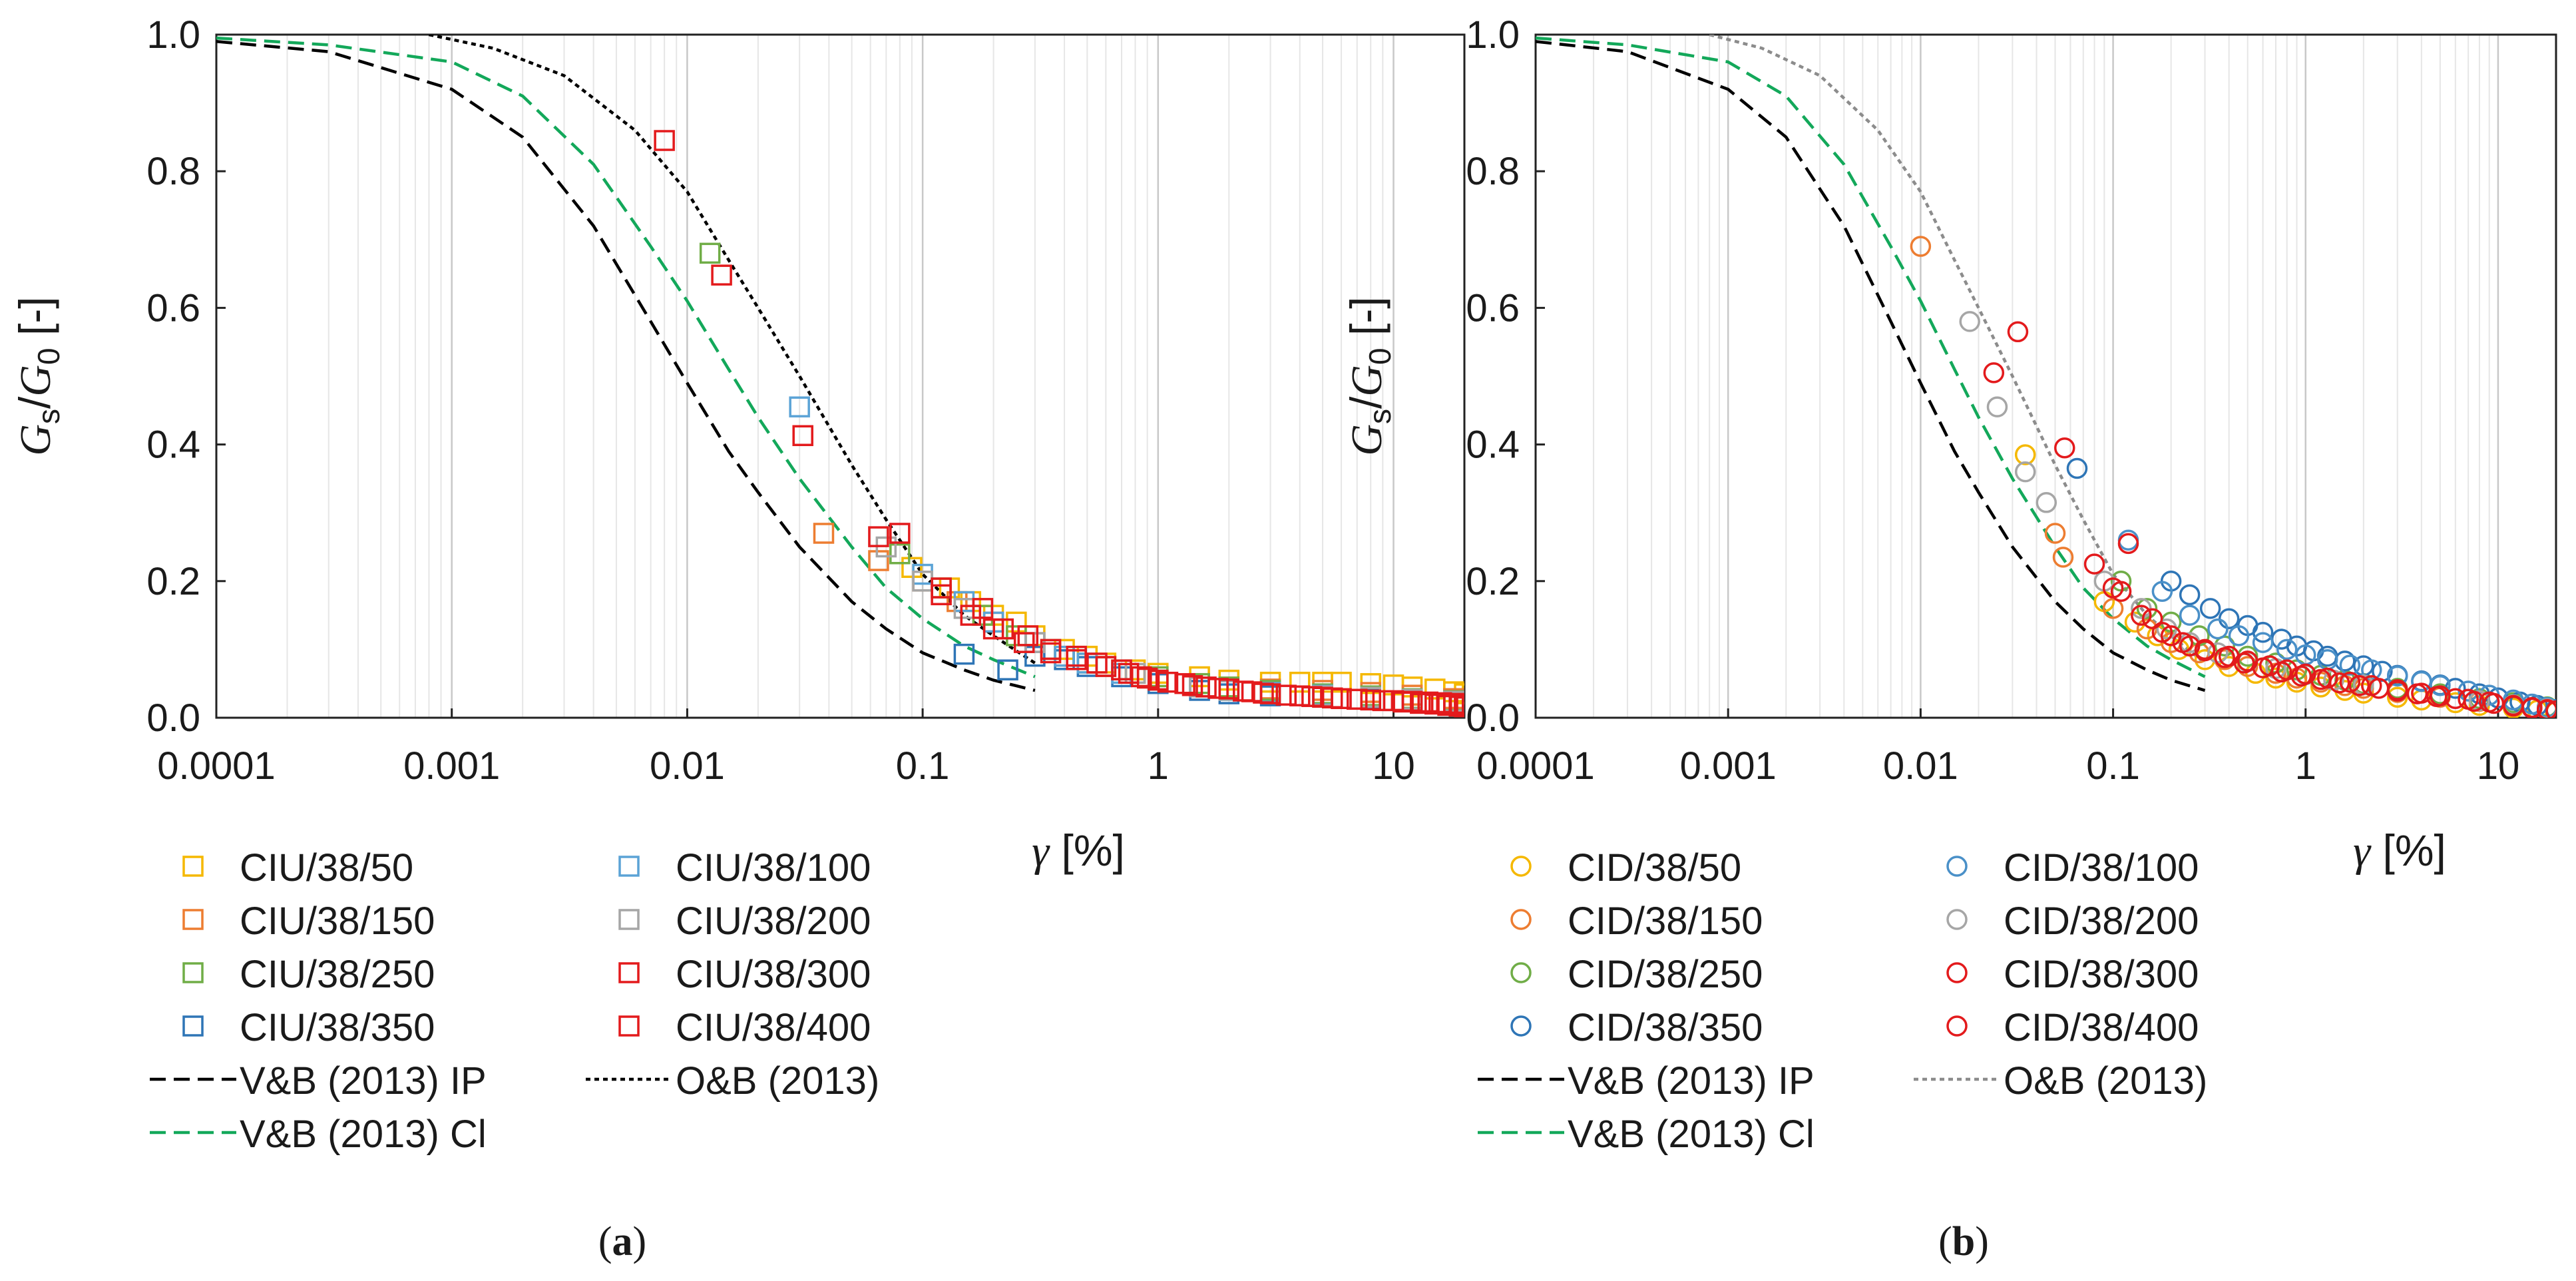 Image resolution: width=2576 pixels, height=1281 pixels. What do you see at coordinates (326, 868) in the screenshot?
I see `legend-label: CIU/38/50` at bounding box center [326, 868].